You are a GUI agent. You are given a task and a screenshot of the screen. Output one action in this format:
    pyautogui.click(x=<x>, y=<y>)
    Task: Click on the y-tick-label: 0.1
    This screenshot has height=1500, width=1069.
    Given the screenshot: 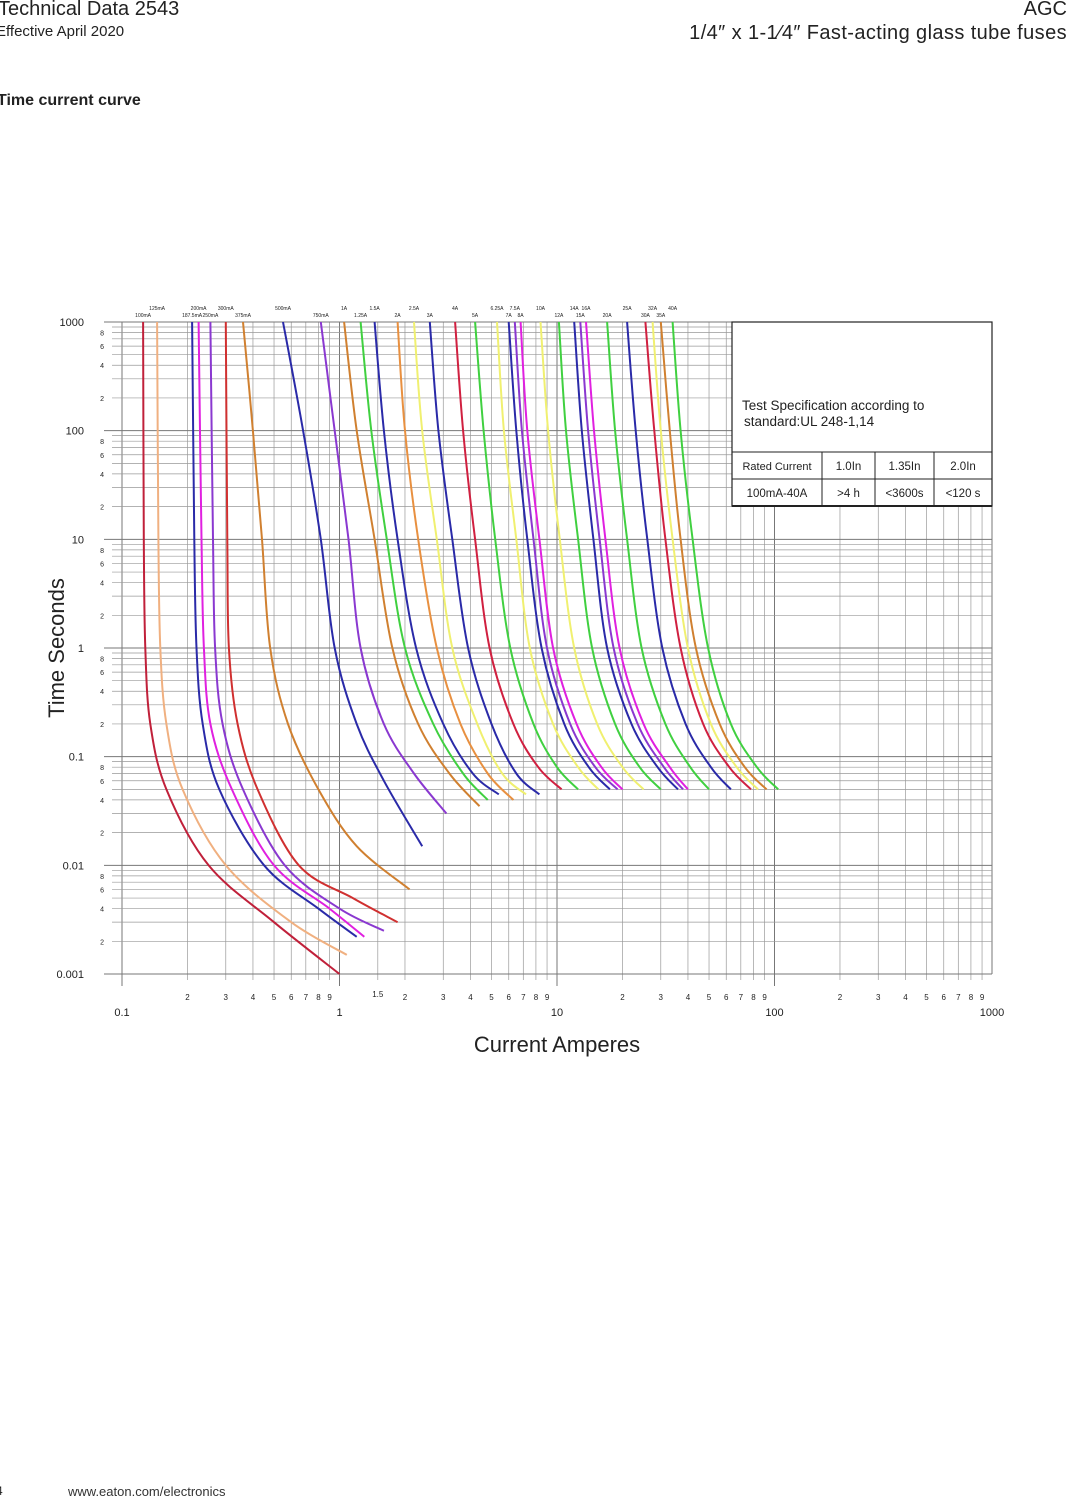 What is the action you would take?
    pyautogui.click(x=76, y=758)
    